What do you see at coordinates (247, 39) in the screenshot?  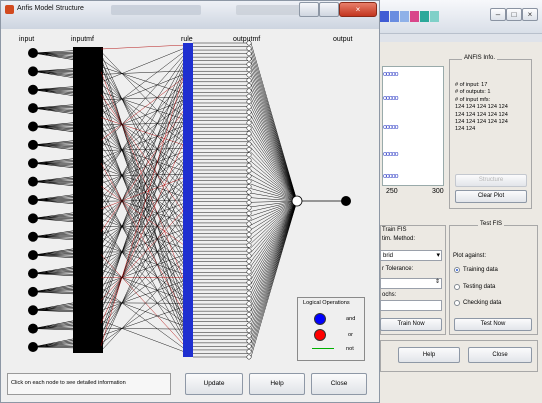 I see `outputmf-layer-label: outputmf` at bounding box center [247, 39].